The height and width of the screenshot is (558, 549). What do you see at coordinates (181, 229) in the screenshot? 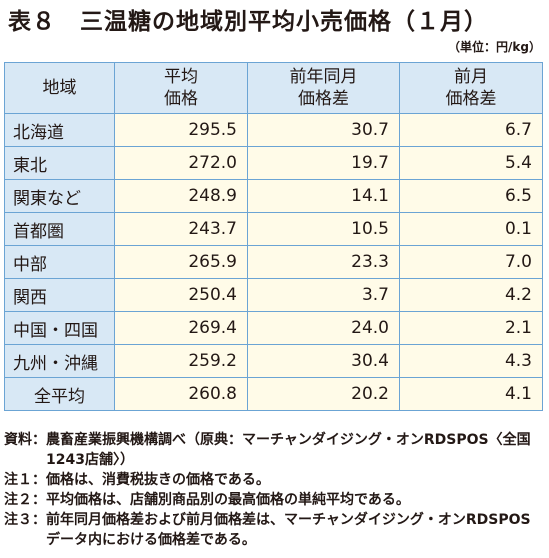
I see `avg-price-cell: 243.7` at bounding box center [181, 229].